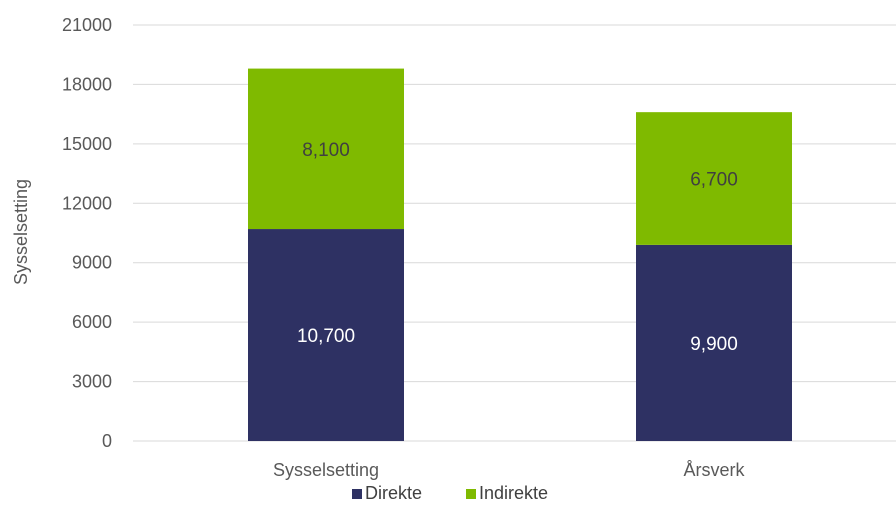 This screenshot has height=512, width=896. What do you see at coordinates (393, 493) in the screenshot?
I see `legend-label-direkte: Direkte` at bounding box center [393, 493].